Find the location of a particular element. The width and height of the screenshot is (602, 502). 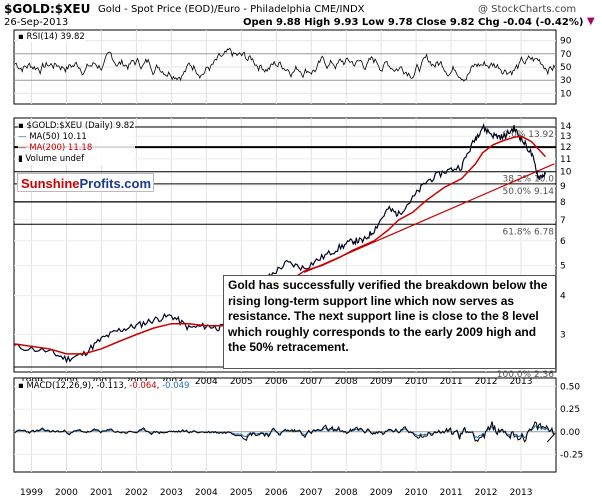

macd-tick-label: 0.25 is located at coordinates (570, 410).